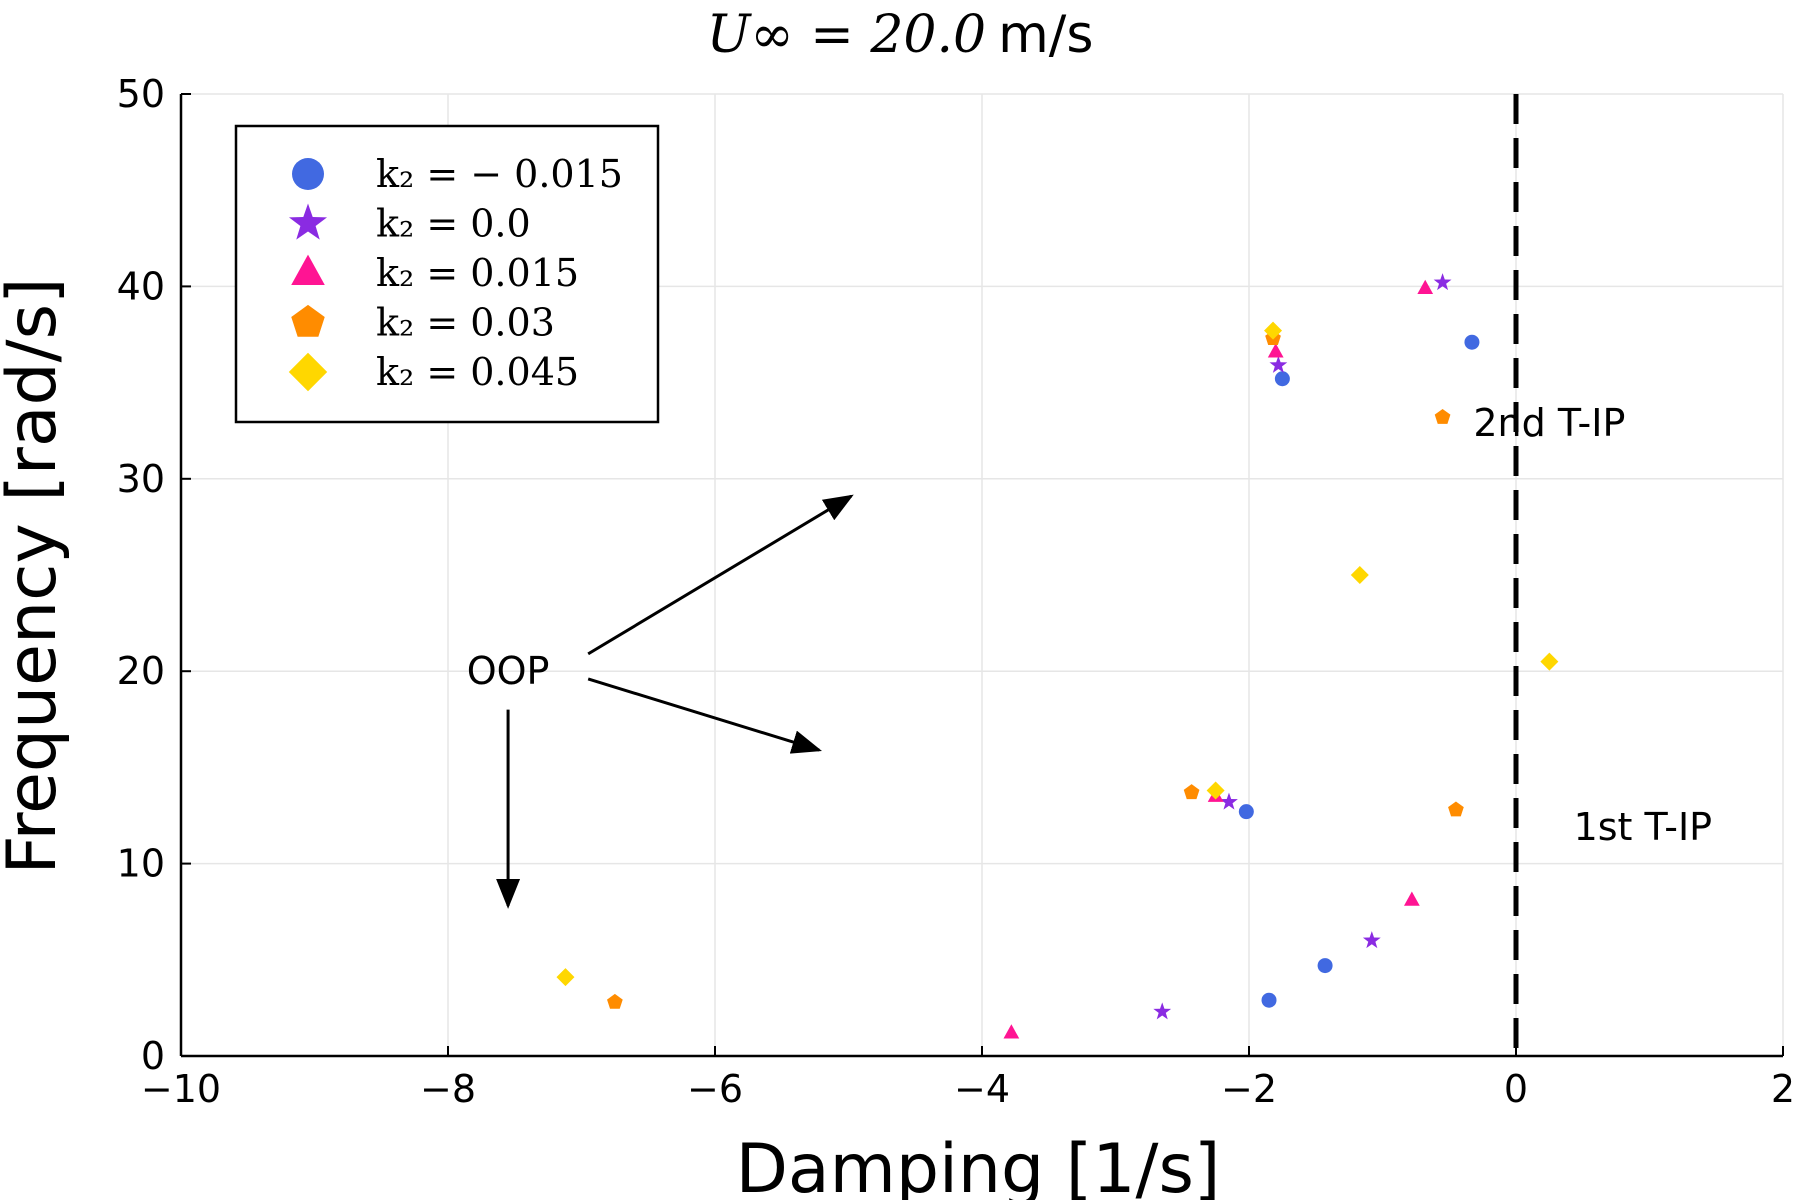 This screenshot has width=1800, height=1200. Describe the element at coordinates (1643, 827) in the screenshot. I see `annotation-label: 1st T-IP` at that location.